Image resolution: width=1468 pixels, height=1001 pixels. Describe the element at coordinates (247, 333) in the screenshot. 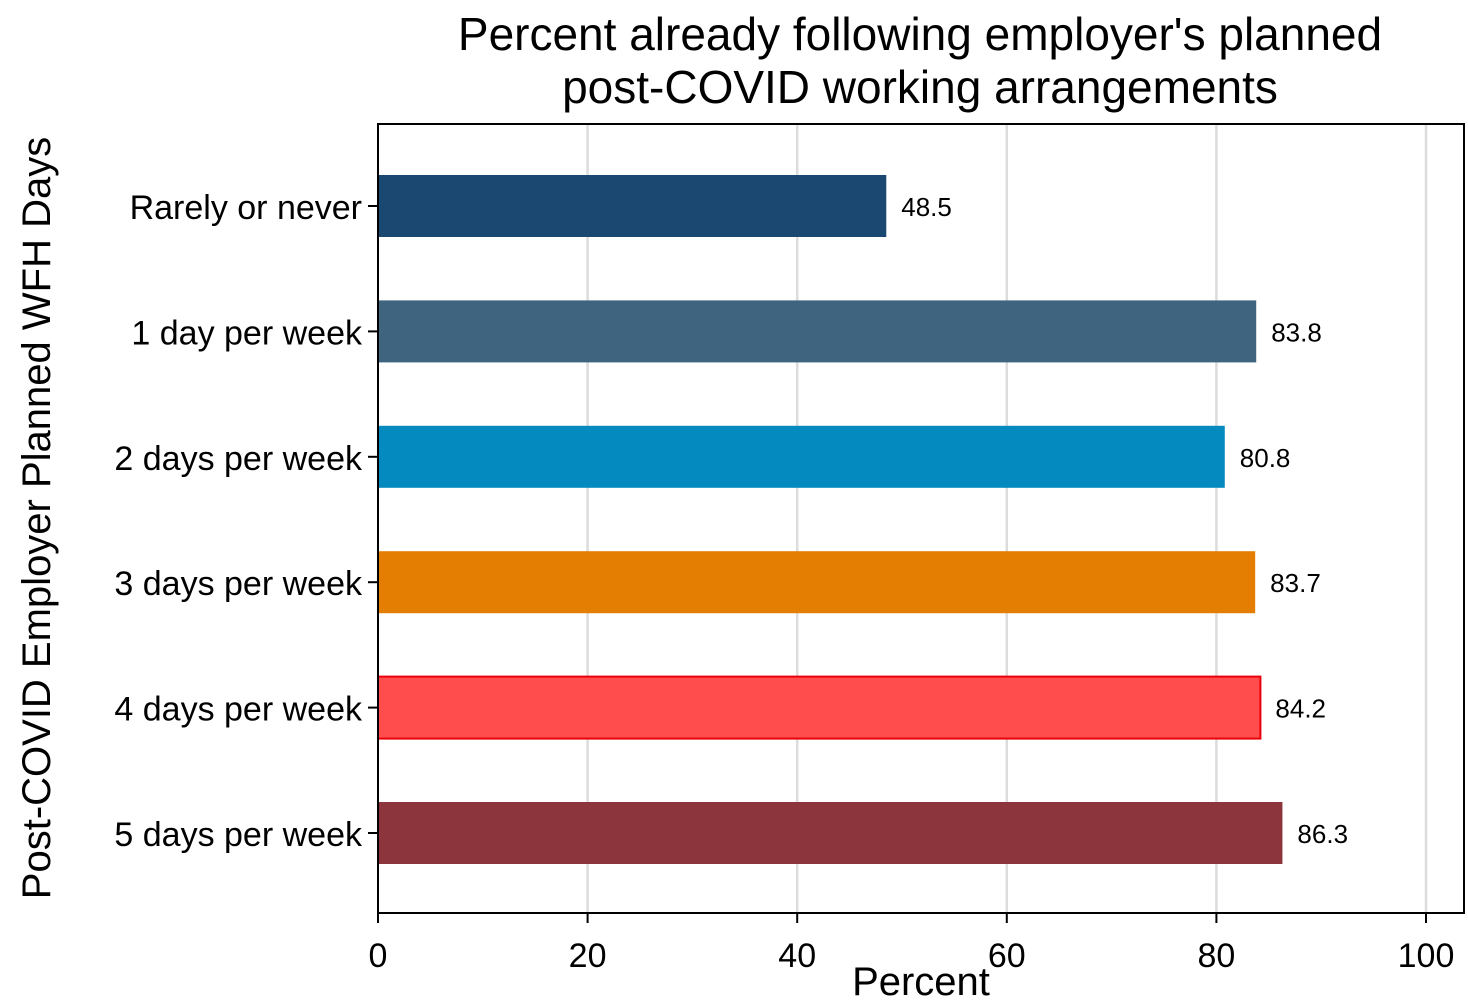

I see `category-label: 1 day per week` at that location.